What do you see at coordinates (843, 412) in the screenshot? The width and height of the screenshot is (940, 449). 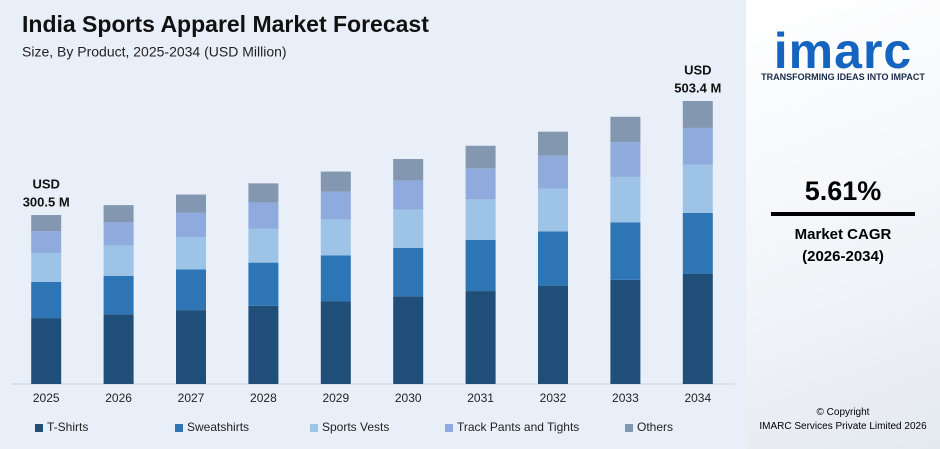 I see `copyright: © Copyright` at bounding box center [843, 412].